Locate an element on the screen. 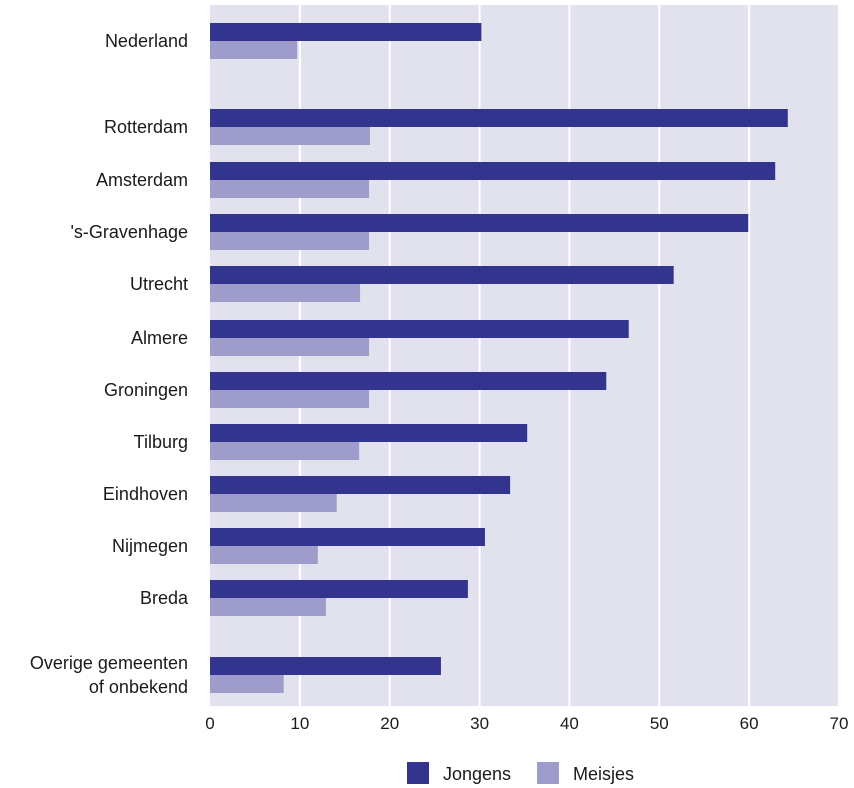 Image resolution: width=854 pixels, height=788 pixels. category-label: Rotterdam is located at coordinates (146, 127).